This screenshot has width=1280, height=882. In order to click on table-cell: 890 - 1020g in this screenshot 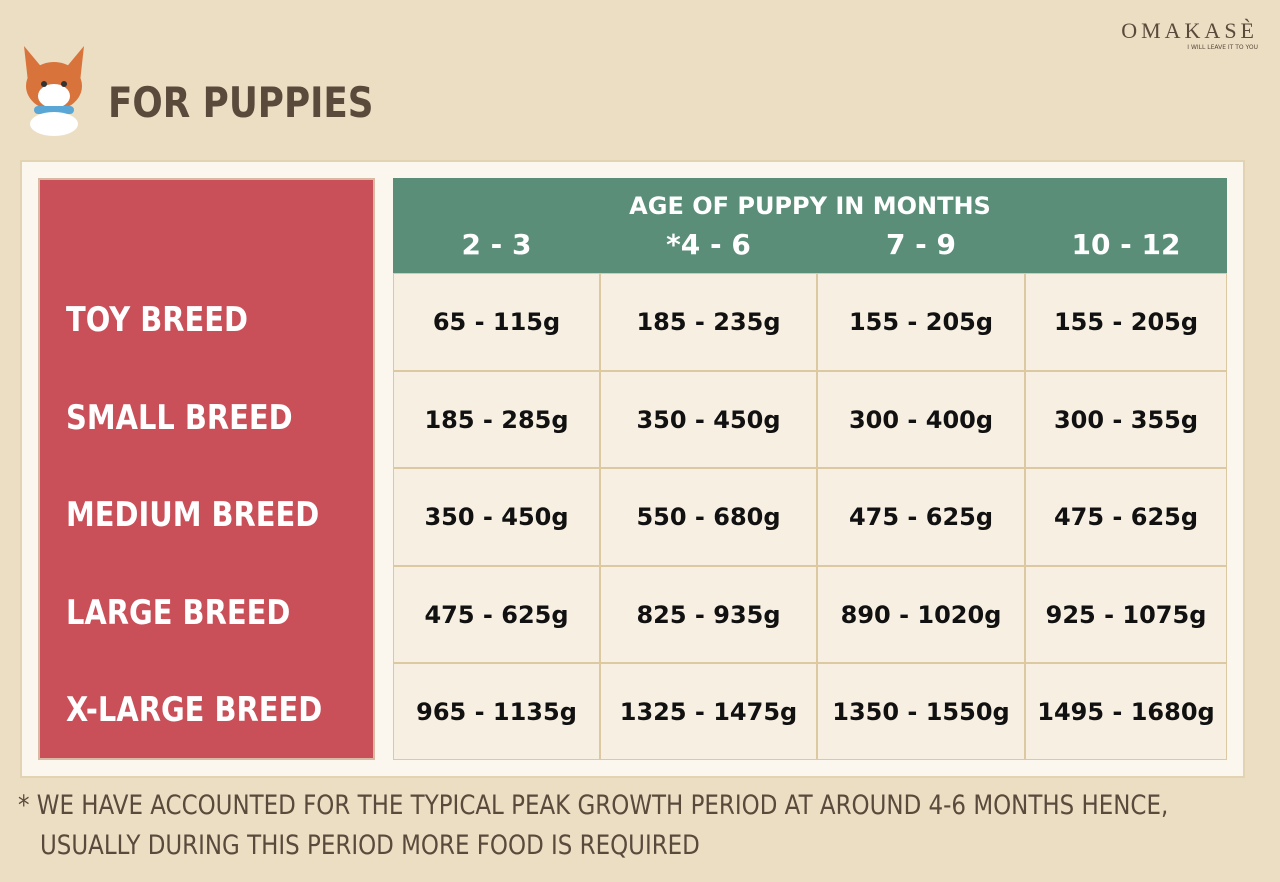, I will do `click(921, 614)`.